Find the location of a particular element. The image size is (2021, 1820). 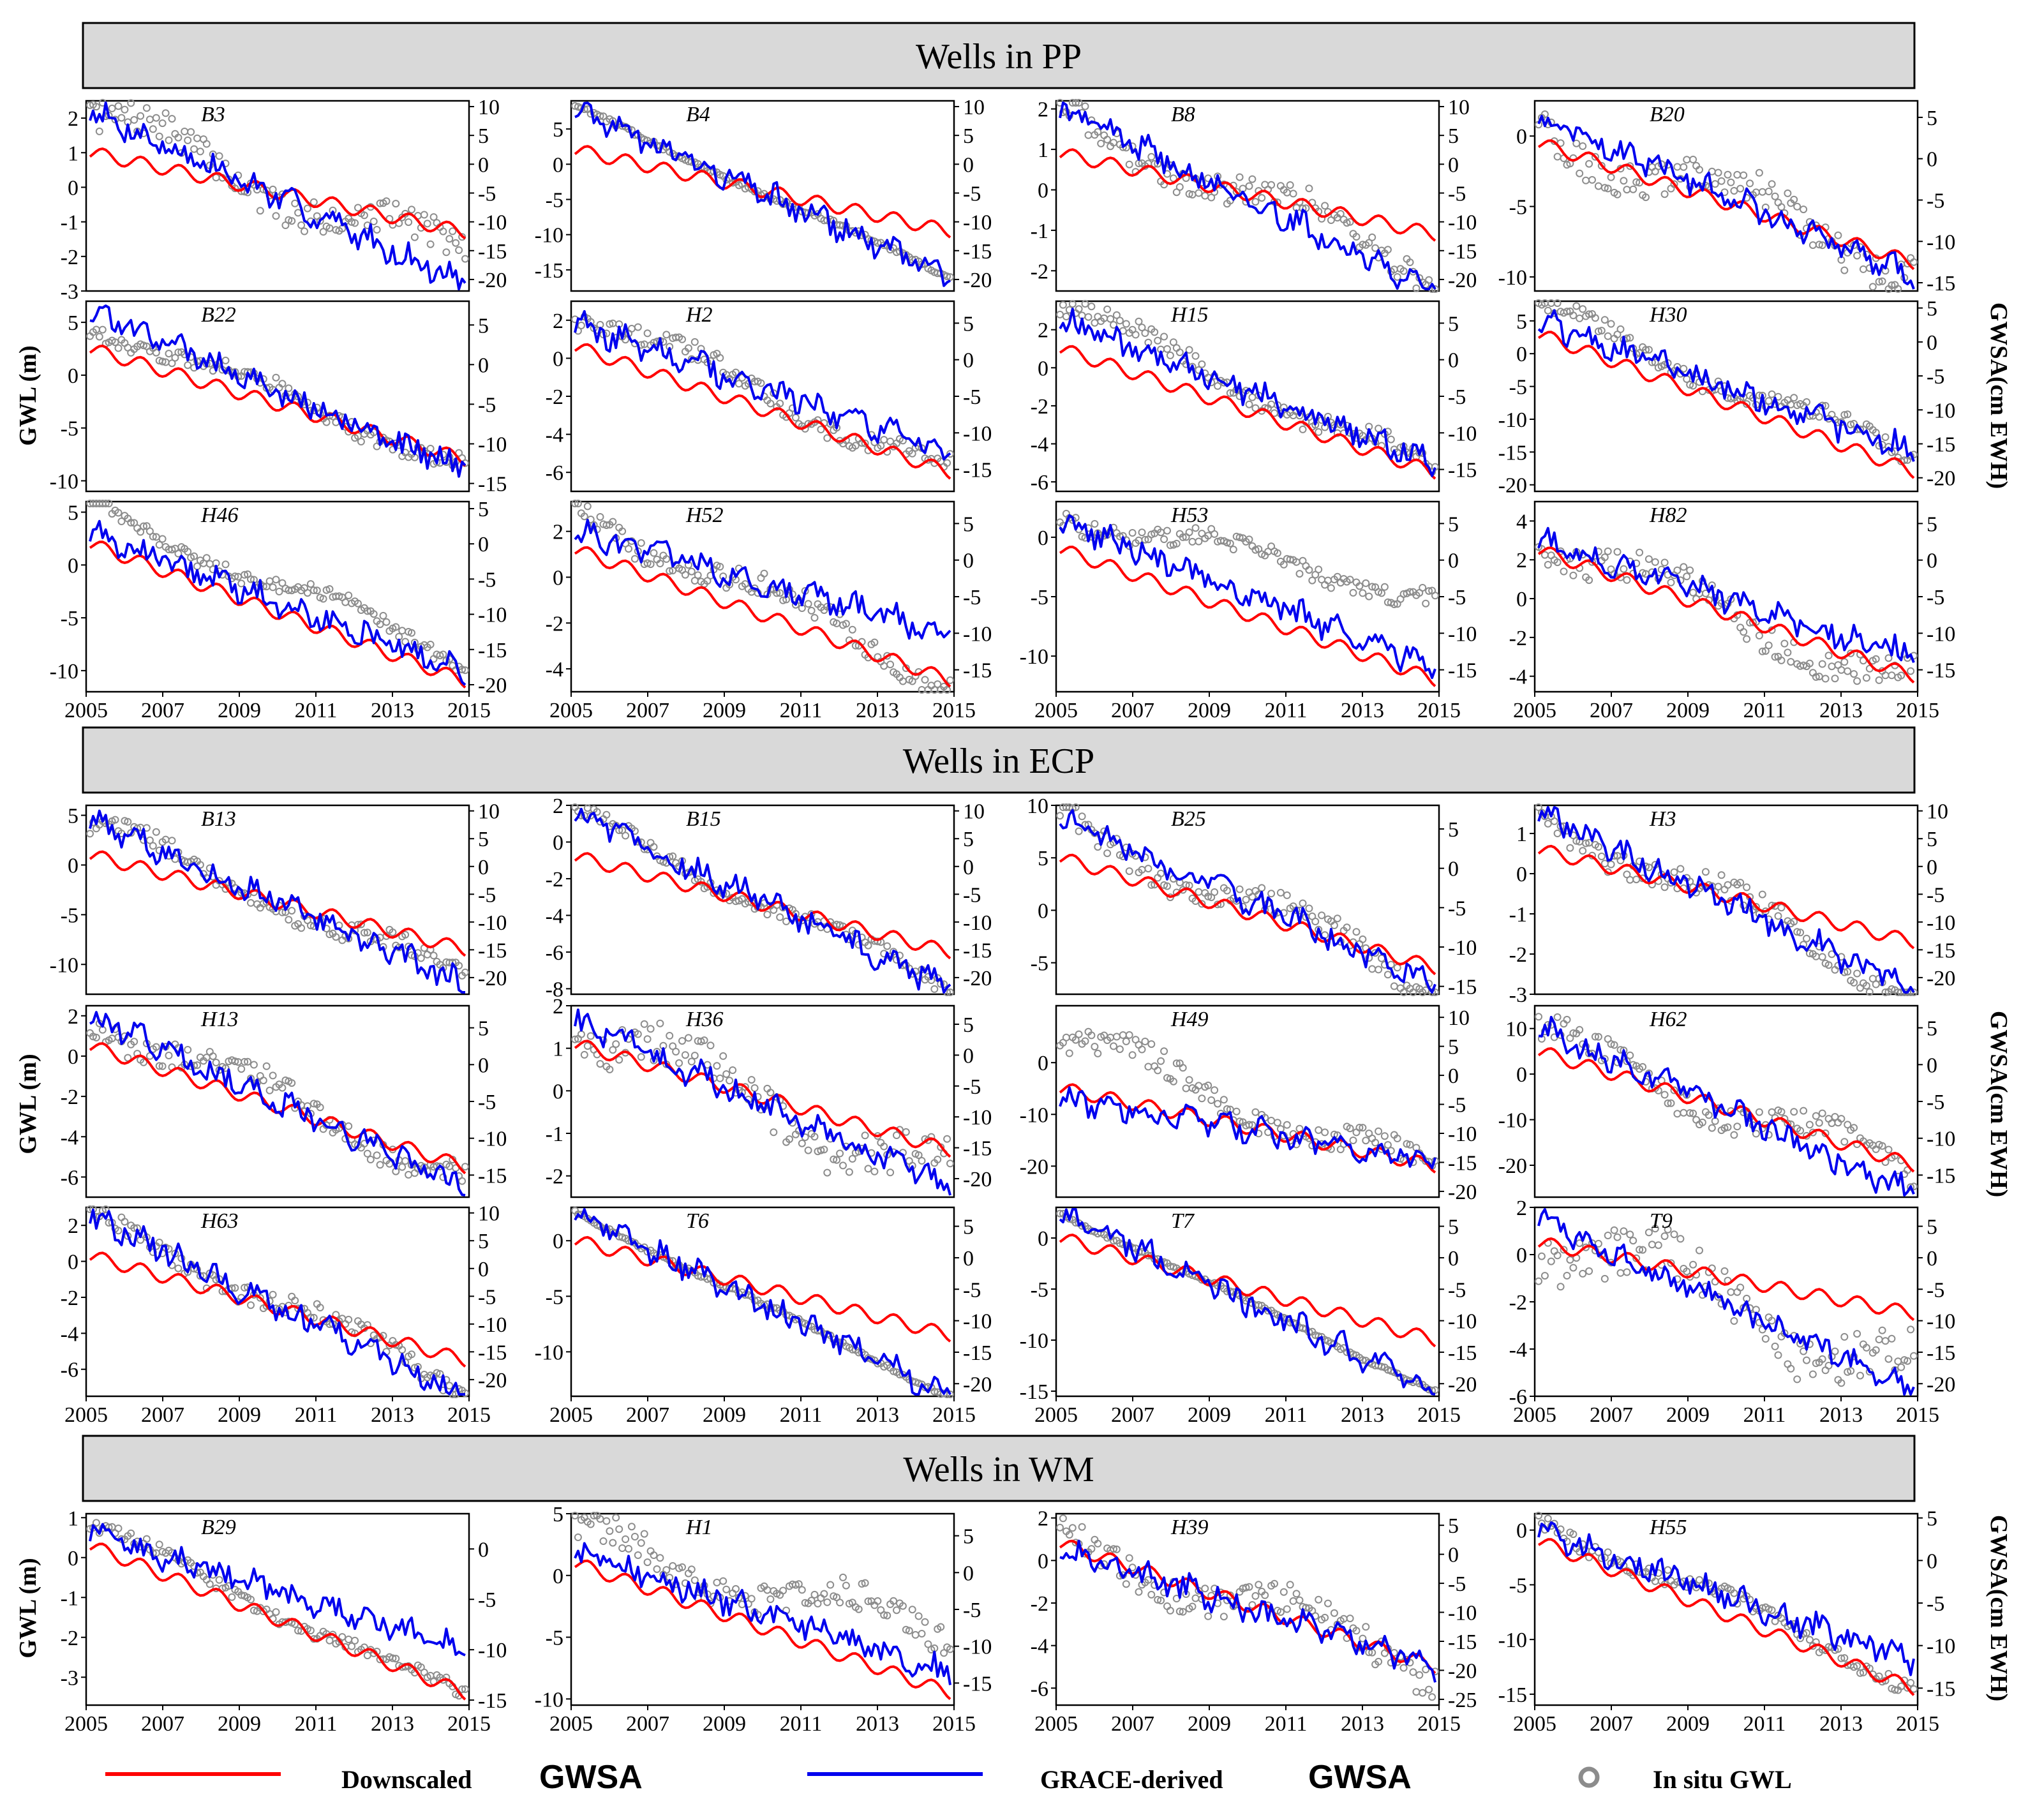

left-tick-label: 5 is located at coordinates (1043, 858).